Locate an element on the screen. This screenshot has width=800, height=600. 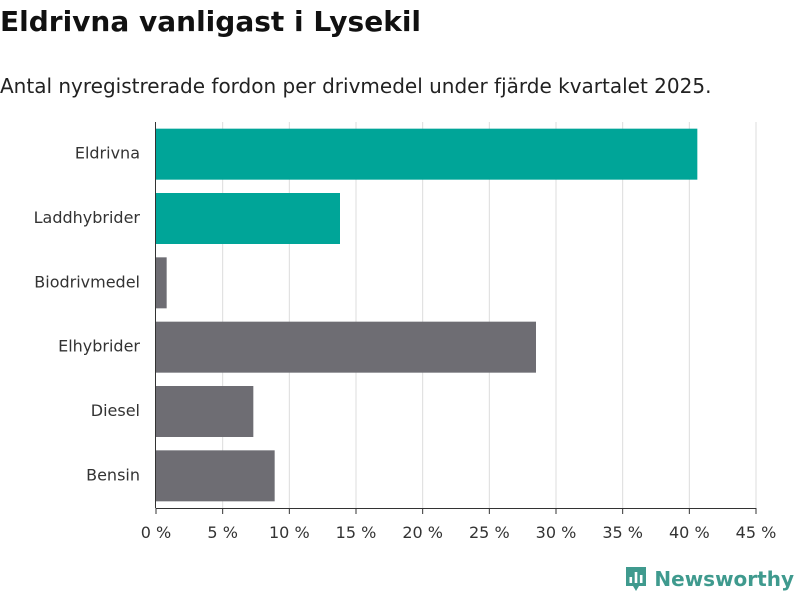
bar-bensin is located at coordinates (215, 476).